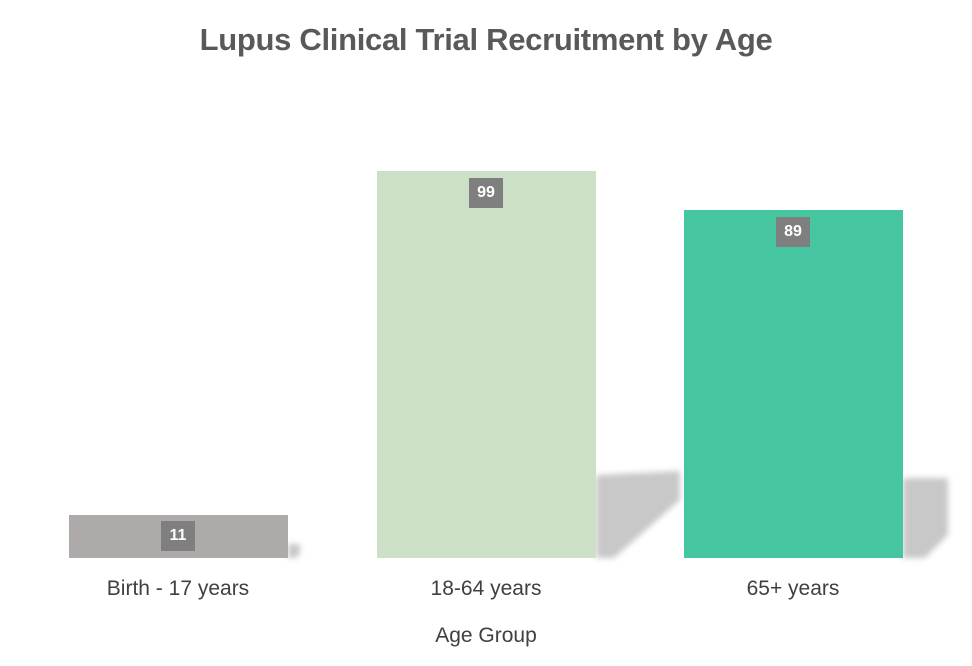 The height and width of the screenshot is (666, 972). What do you see at coordinates (486, 193) in the screenshot?
I see `data-label-18-64: 99` at bounding box center [486, 193].